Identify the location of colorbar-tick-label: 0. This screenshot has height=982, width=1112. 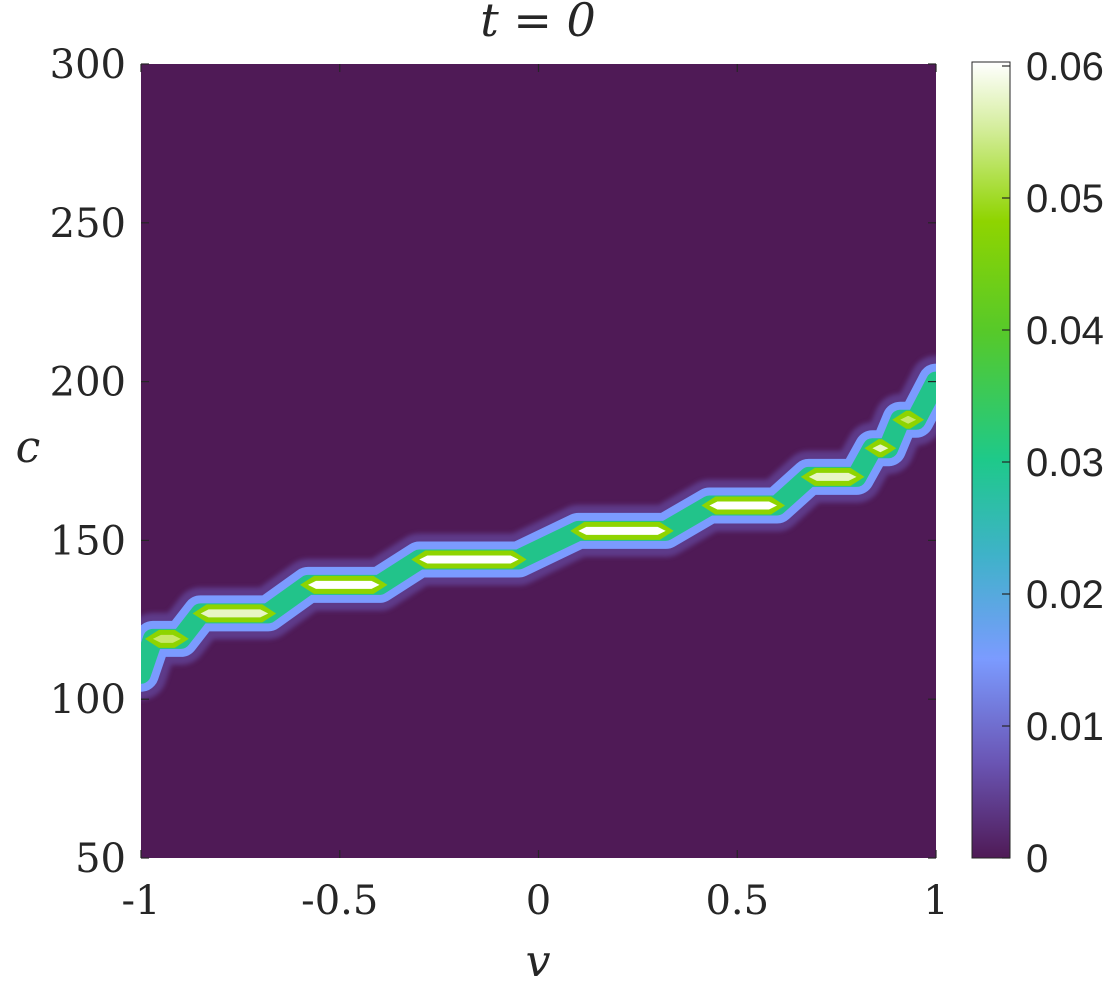
(1037, 859).